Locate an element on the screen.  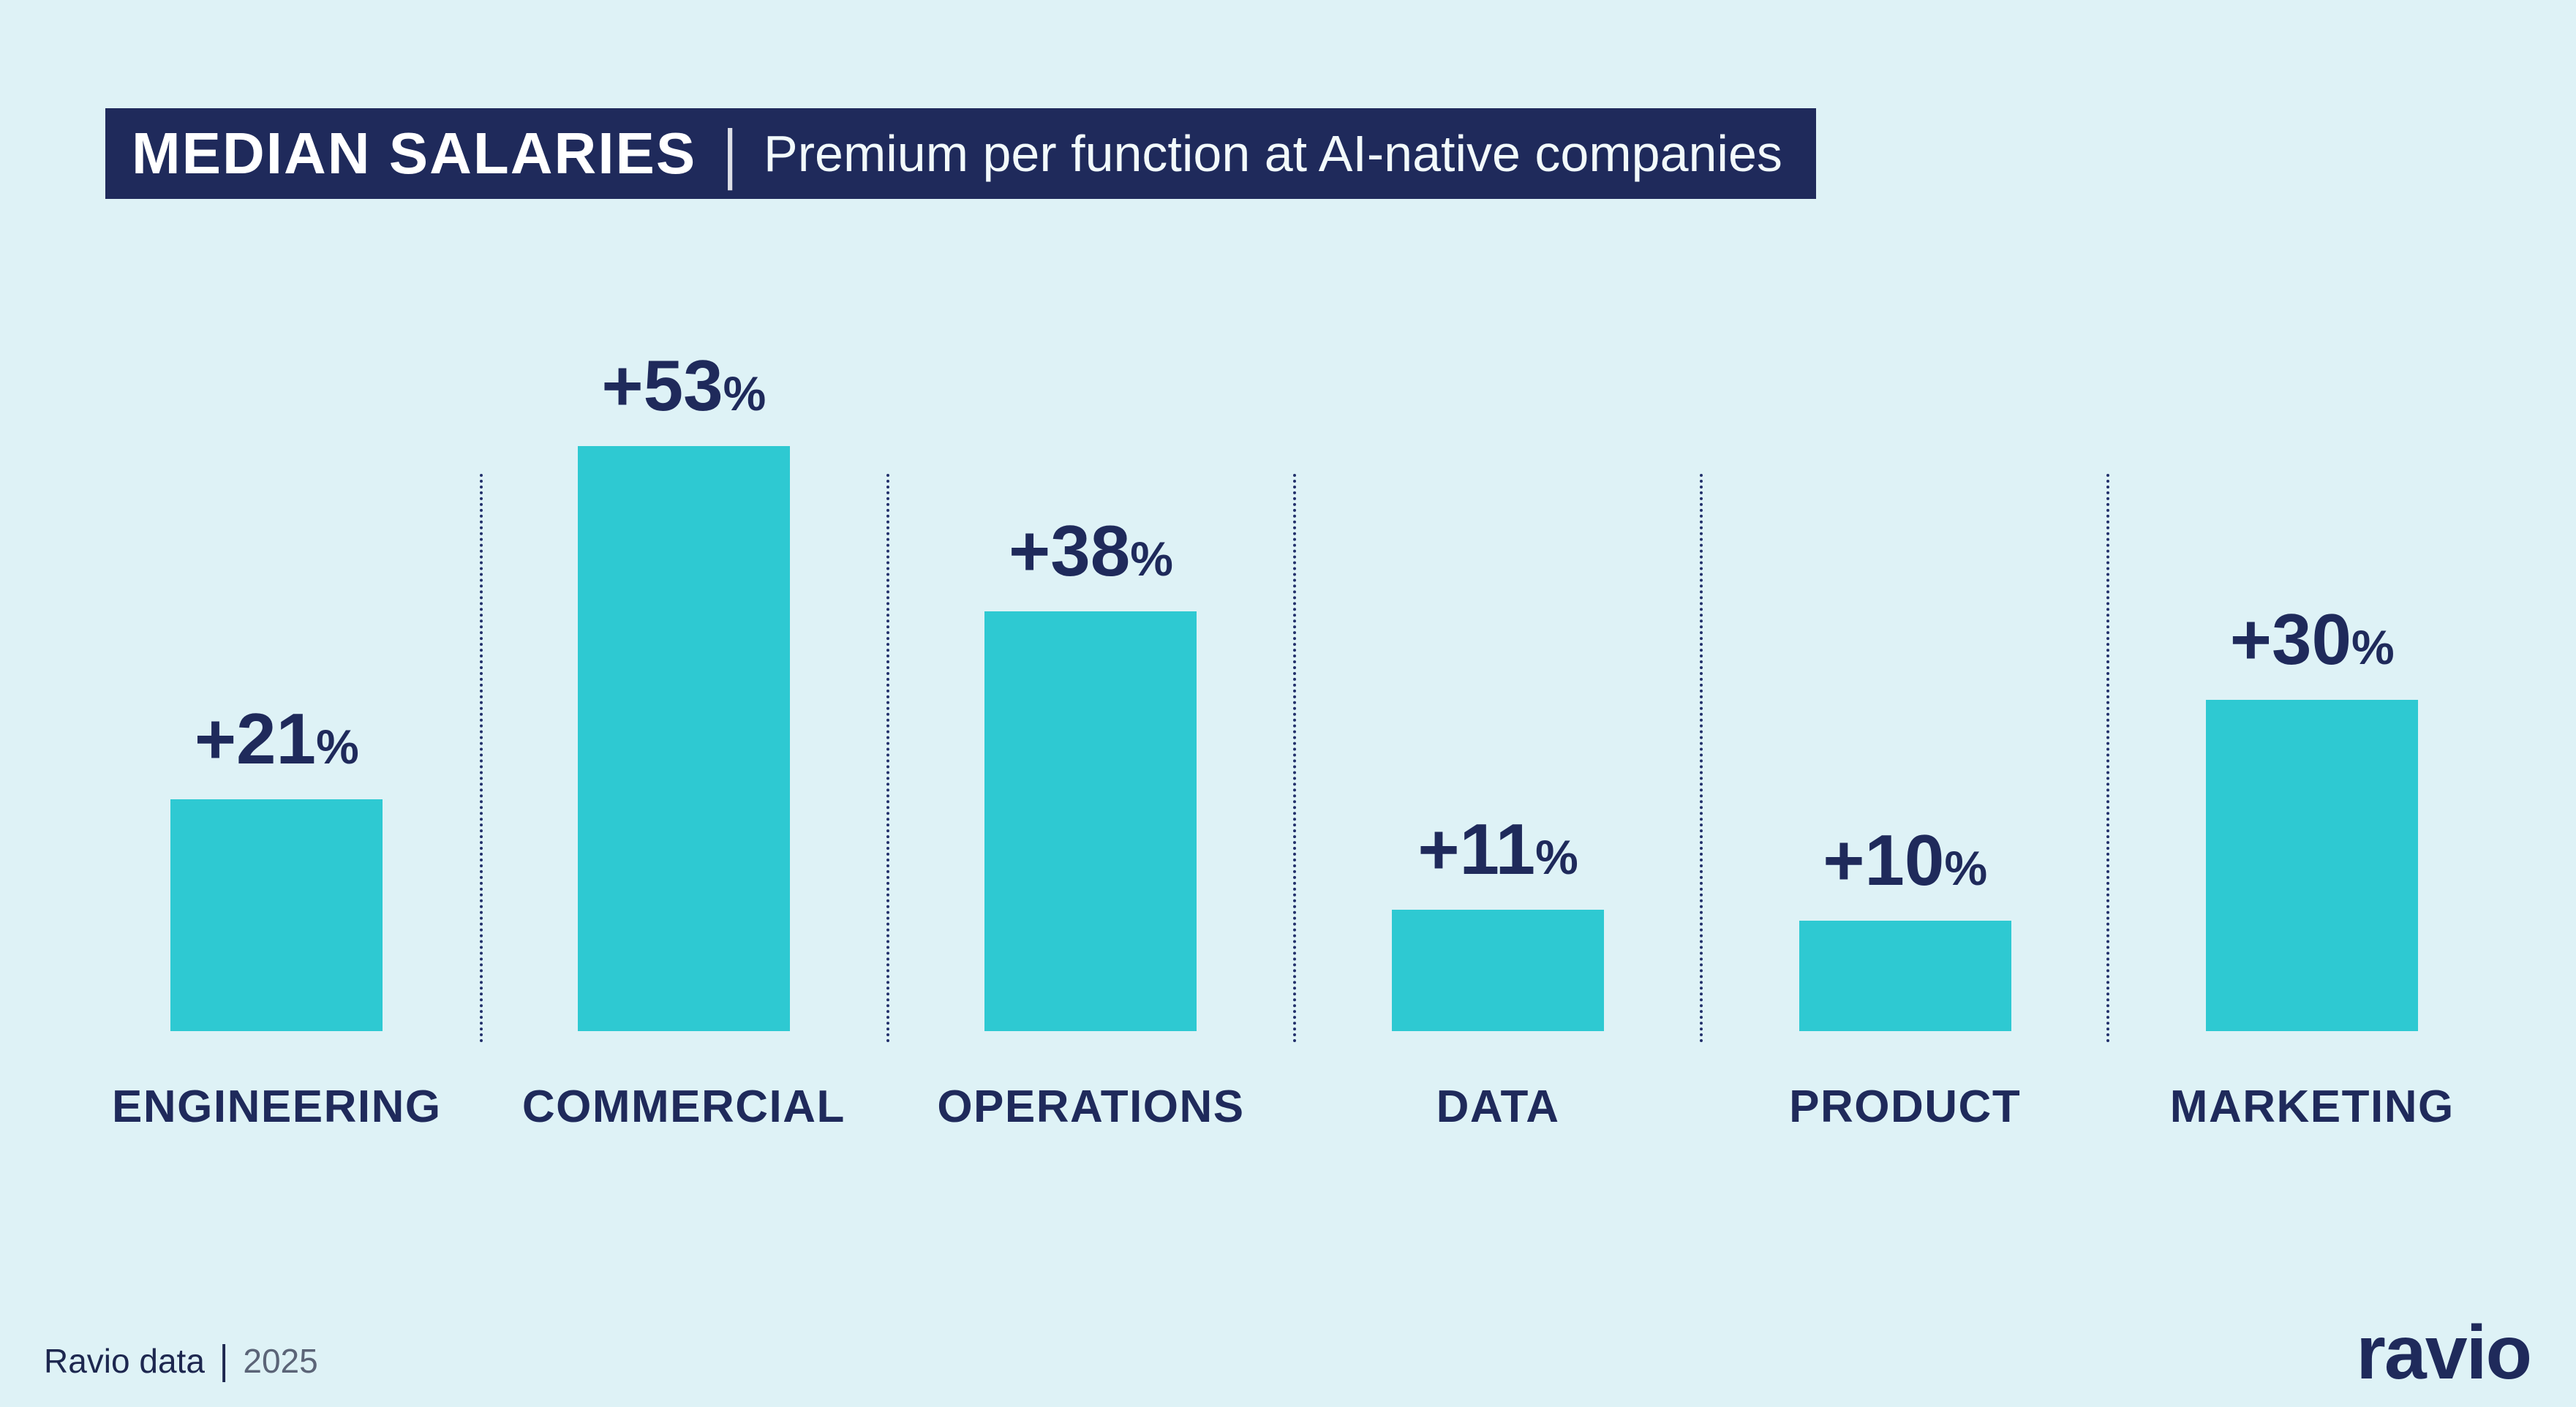
bar-value-label: +38% is located at coordinates (1091, 551).